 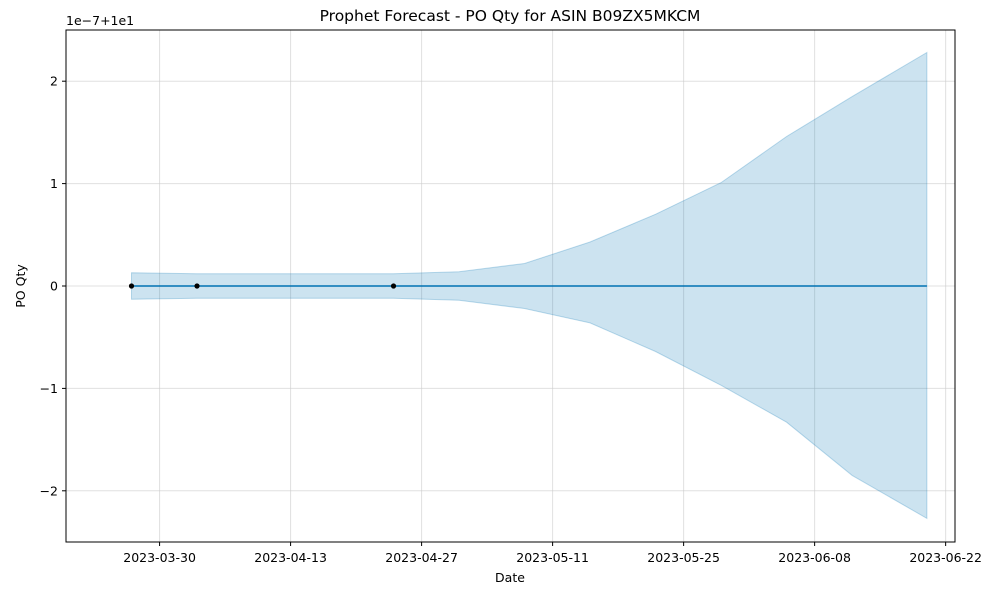 I want to click on x-tick-label: 2023-04-27, so click(x=421, y=557).